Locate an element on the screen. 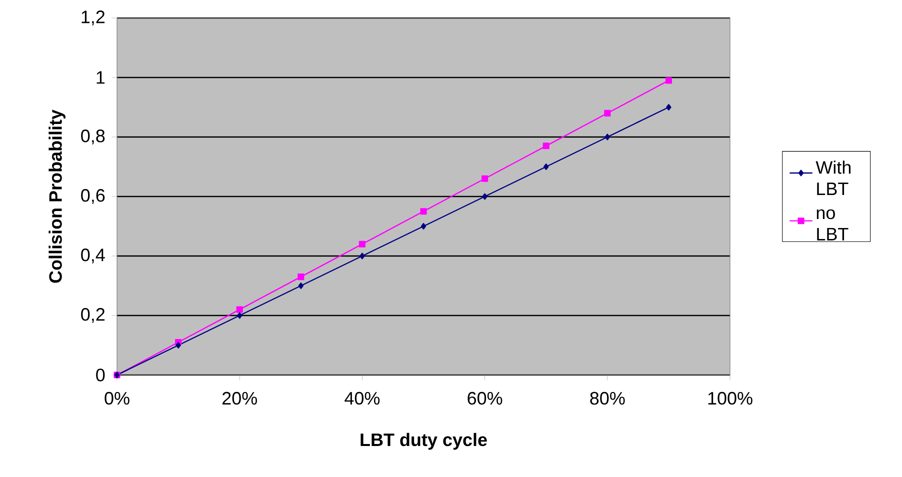 The height and width of the screenshot is (477, 902). y-axis-title: Collision Probability is located at coordinates (57, 196).